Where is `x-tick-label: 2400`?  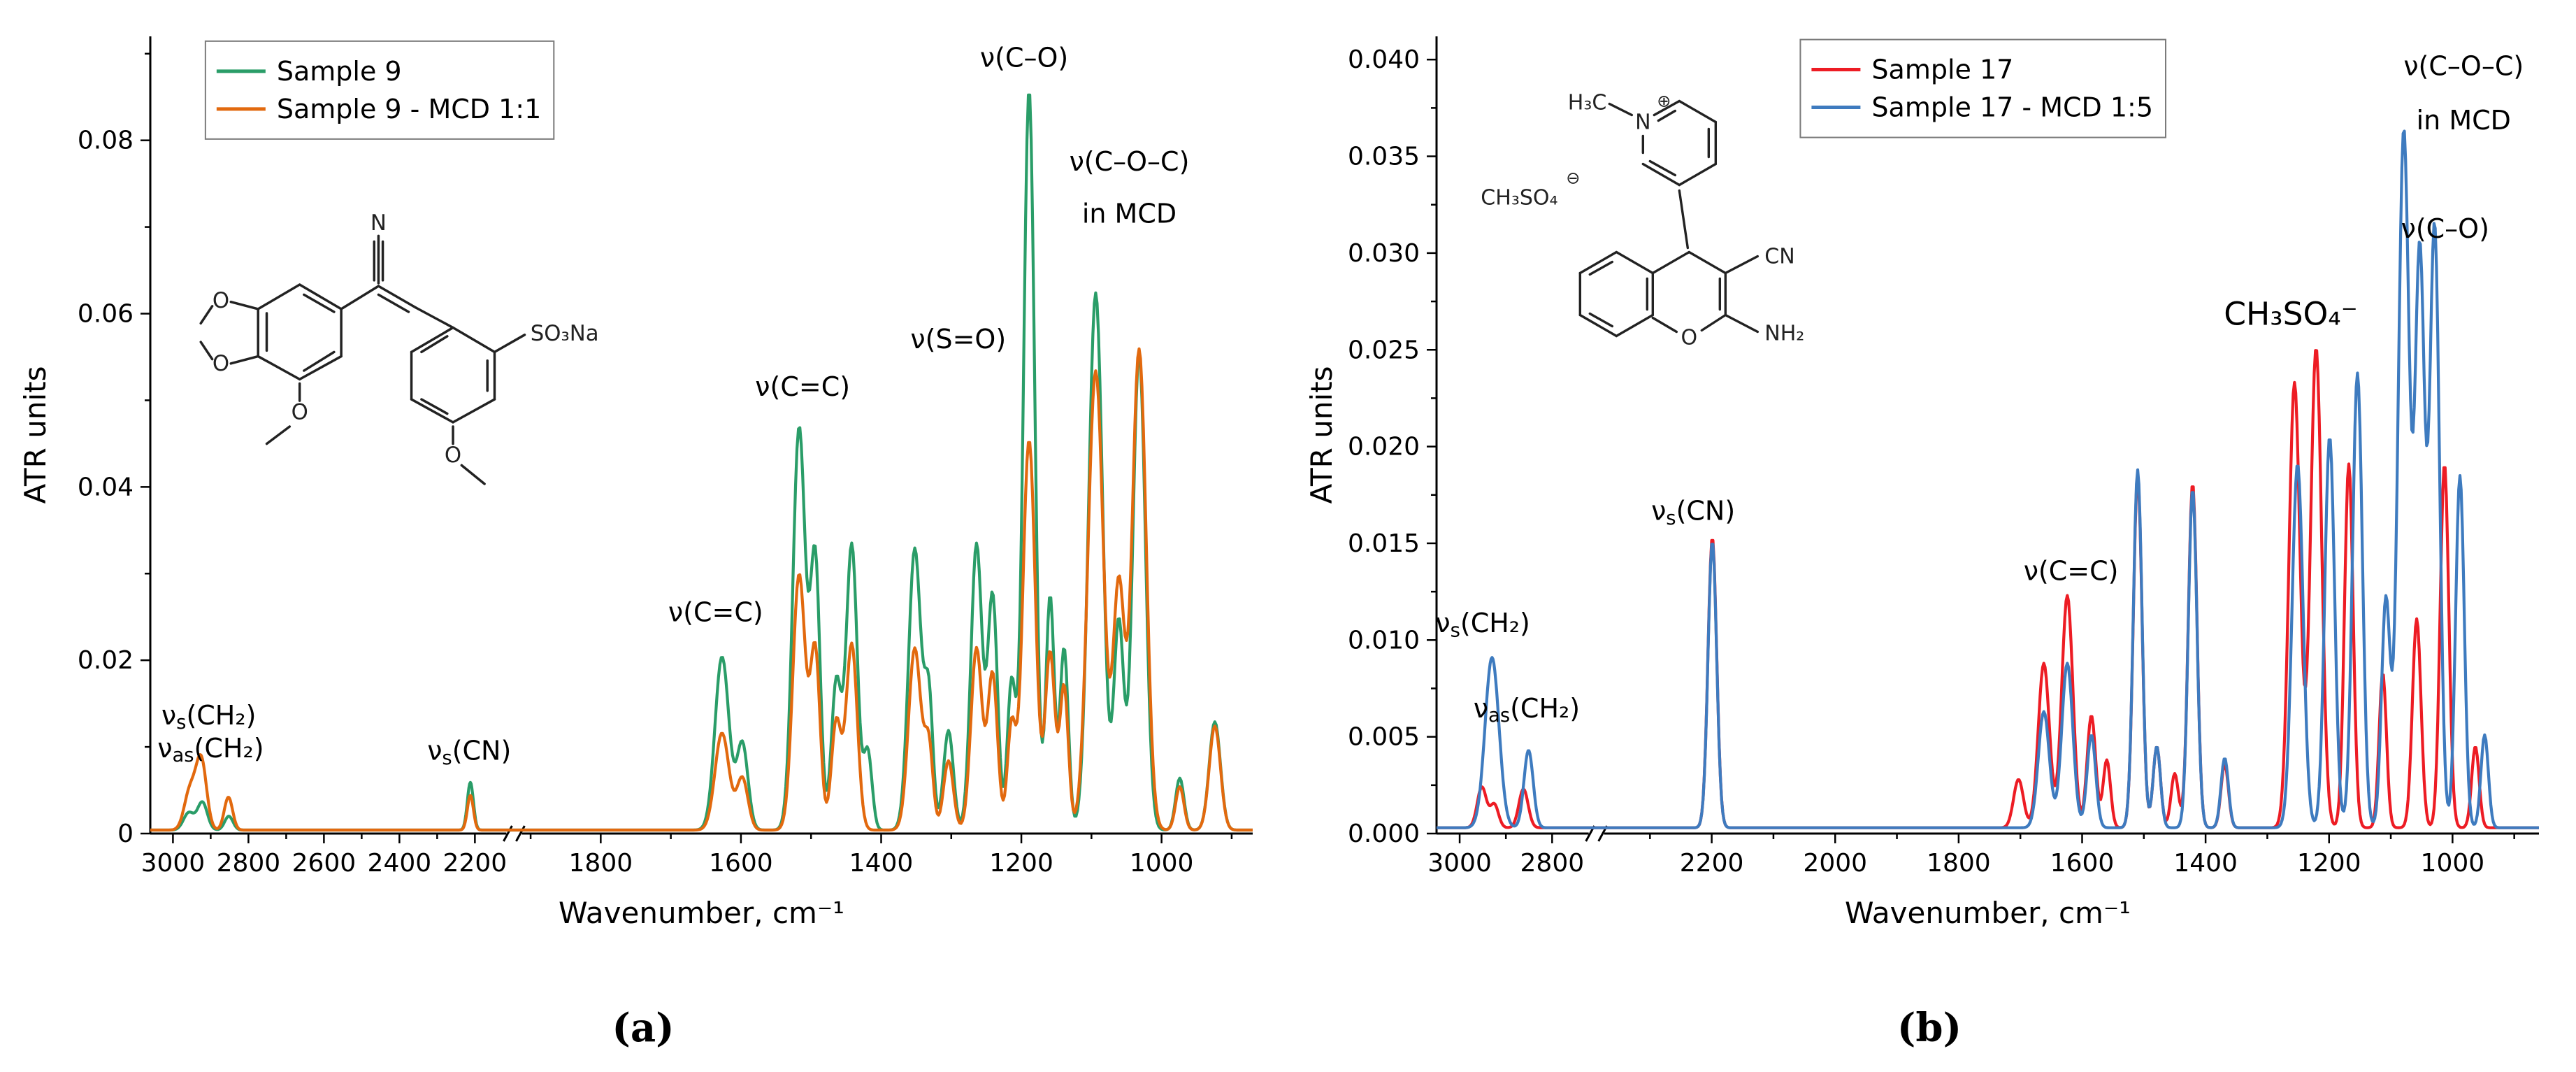
x-tick-label: 2400 is located at coordinates (400, 863).